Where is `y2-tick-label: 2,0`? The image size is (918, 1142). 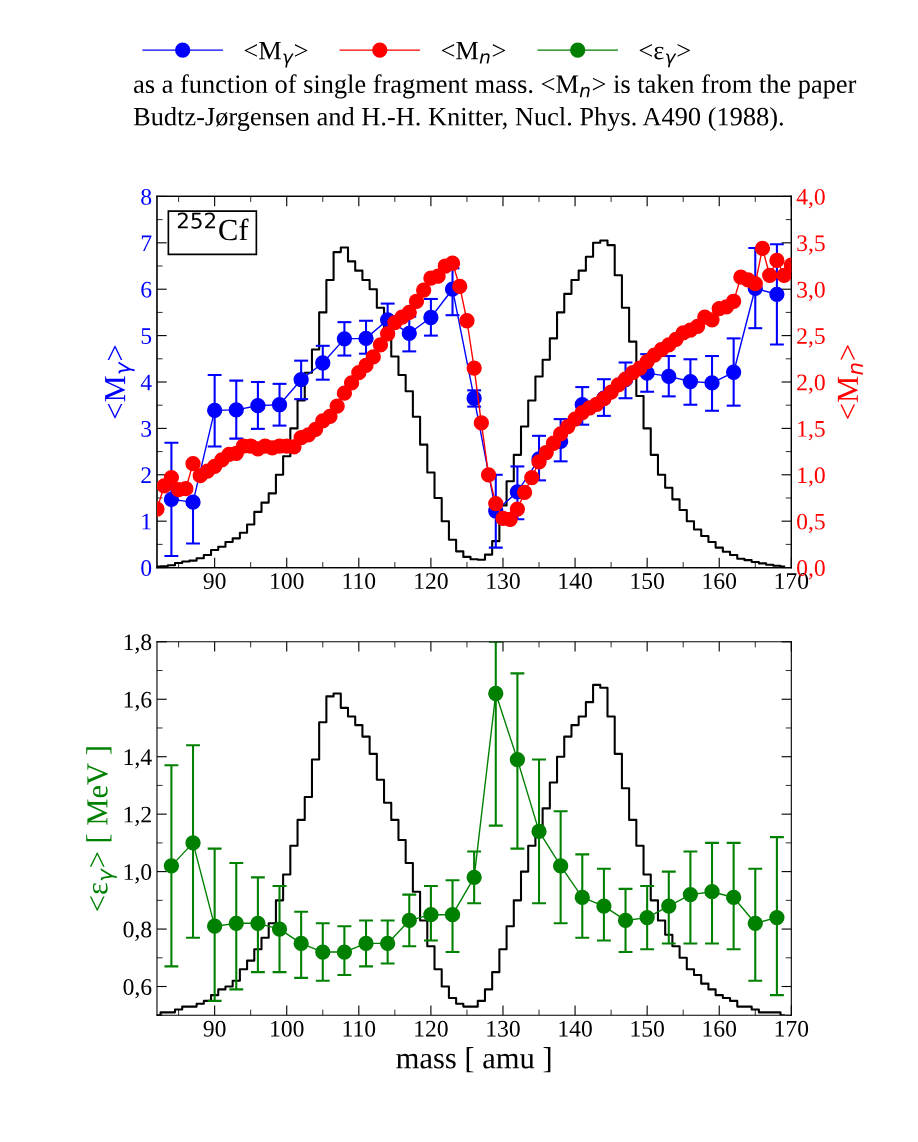 y2-tick-label: 2,0 is located at coordinates (811, 384).